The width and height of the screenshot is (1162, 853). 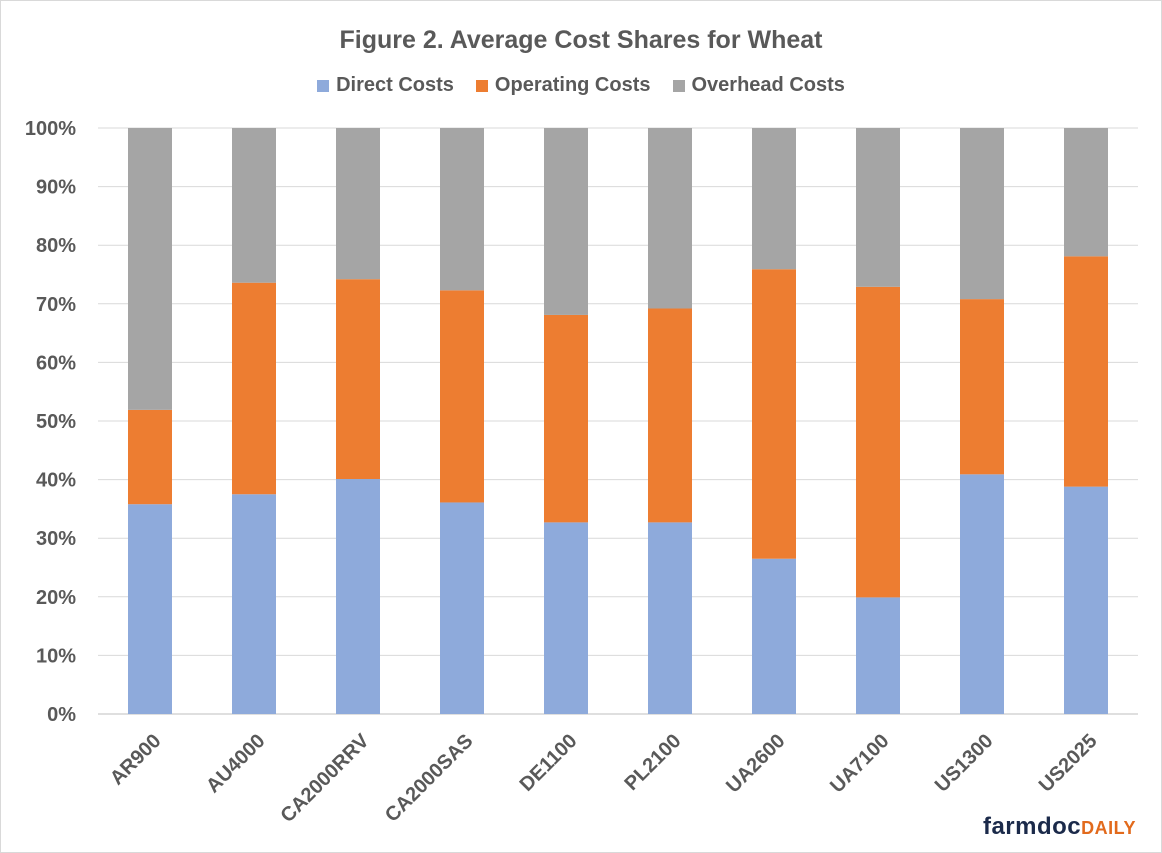 What do you see at coordinates (566, 418) in the screenshot?
I see `bar-operating-costs-de1100` at bounding box center [566, 418].